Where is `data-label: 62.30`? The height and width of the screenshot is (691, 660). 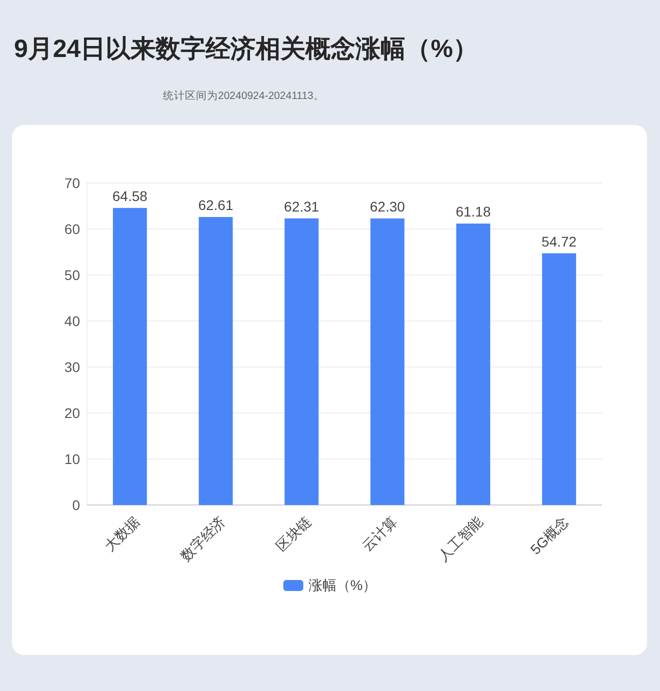 data-label: 62.30 is located at coordinates (388, 206).